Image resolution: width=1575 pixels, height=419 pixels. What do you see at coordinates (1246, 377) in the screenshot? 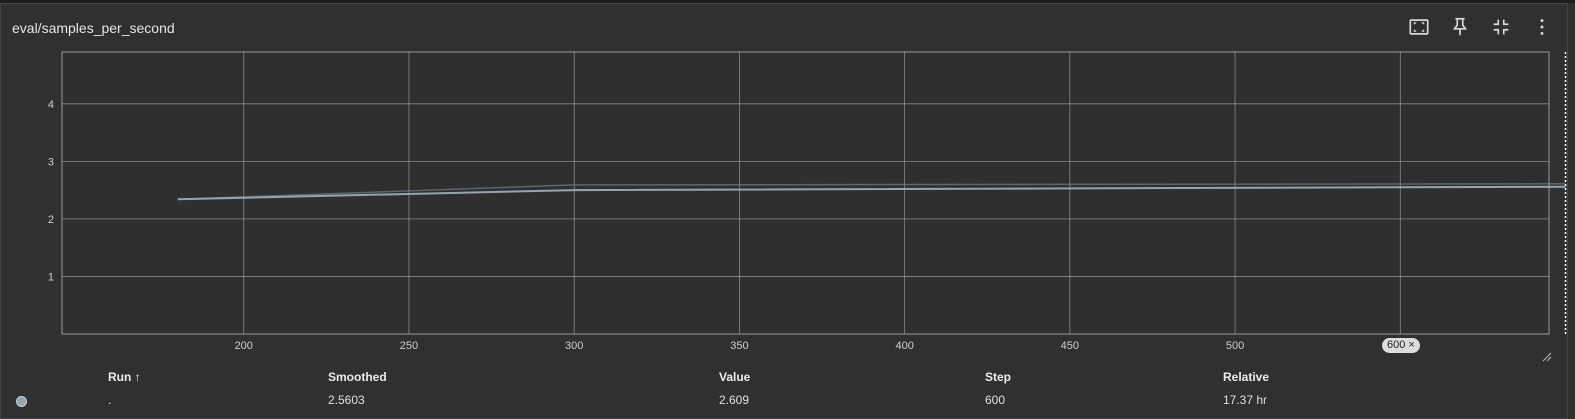
I see `header-relative: Relative` at bounding box center [1246, 377].